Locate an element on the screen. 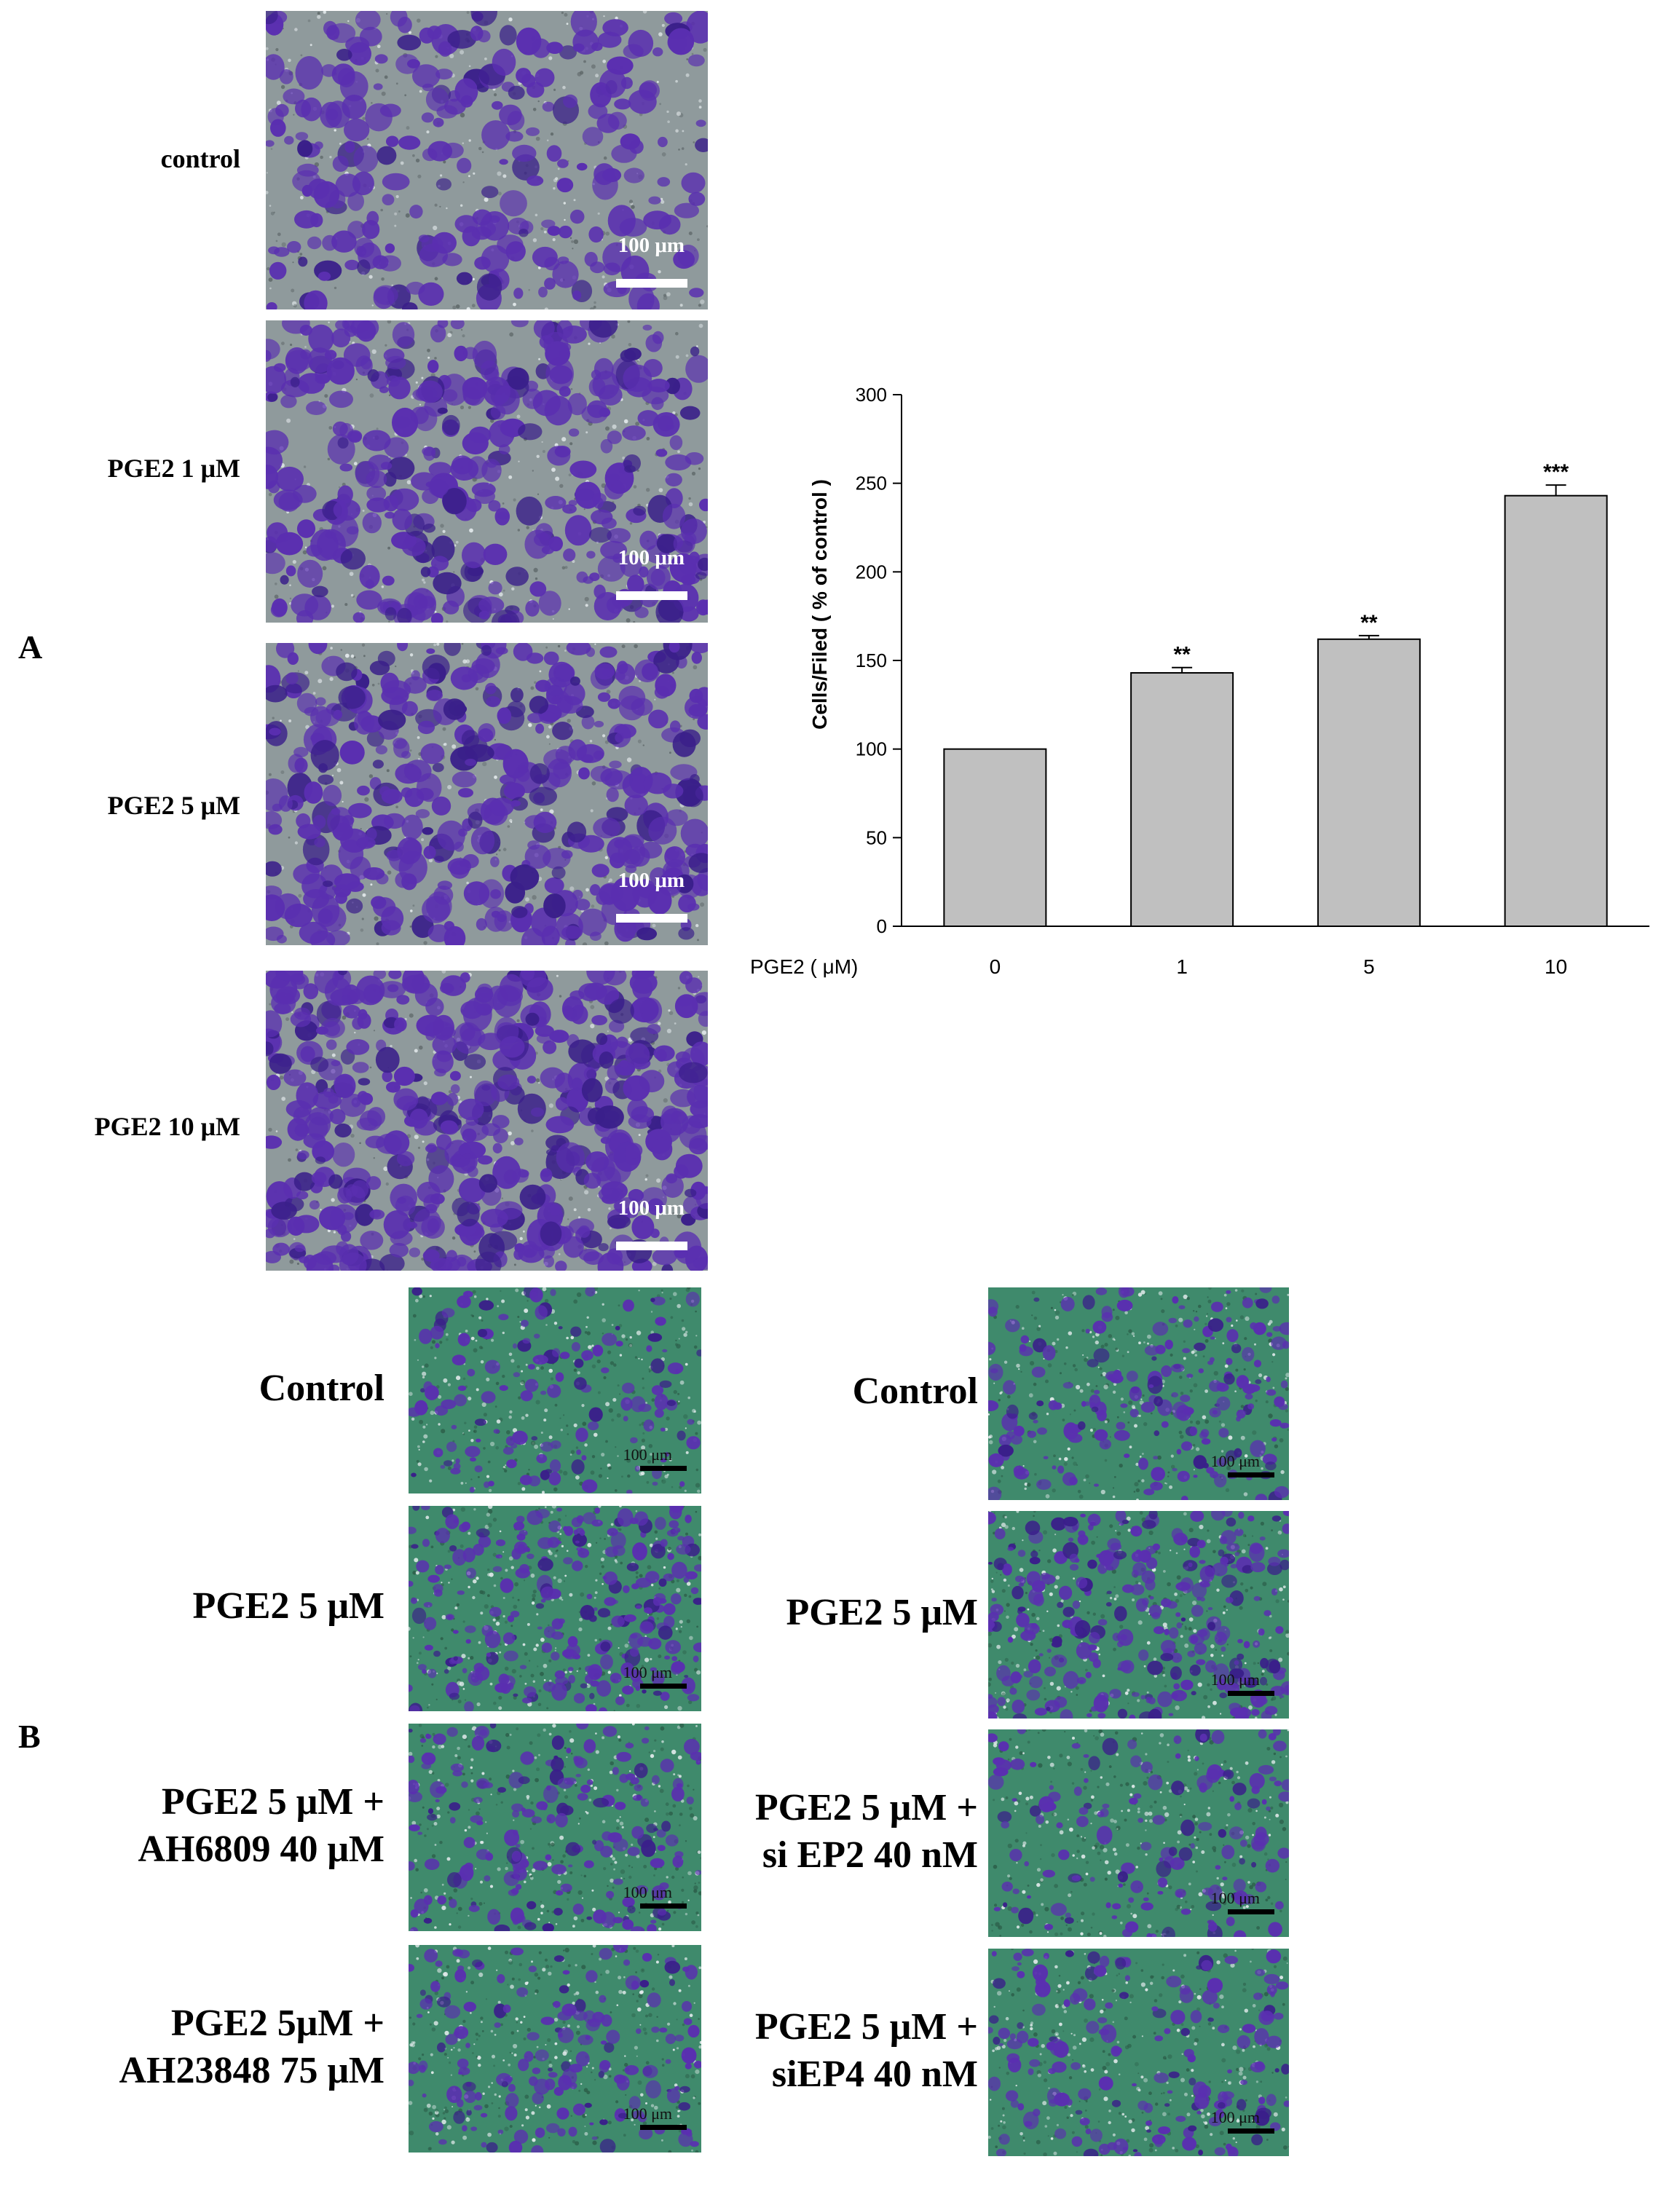  micrograph-b-left-3: 100 μm is located at coordinates (555, 2049).